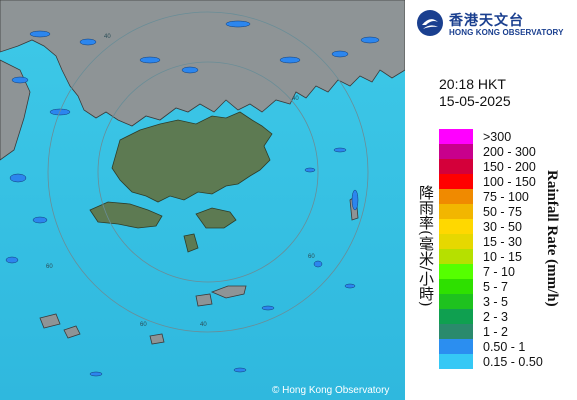 The width and height of the screenshot is (577, 400). I want to click on legend-item: >300, so click(504, 136).